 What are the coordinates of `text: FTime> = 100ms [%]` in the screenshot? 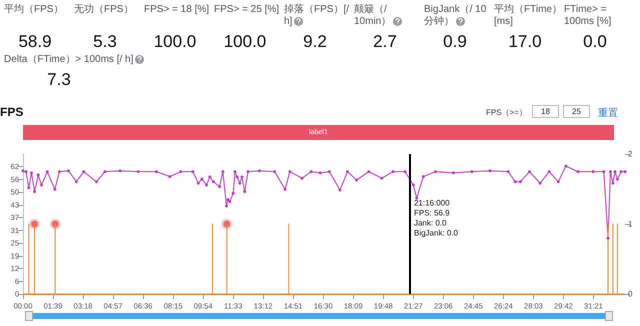 It's located at (588, 16).